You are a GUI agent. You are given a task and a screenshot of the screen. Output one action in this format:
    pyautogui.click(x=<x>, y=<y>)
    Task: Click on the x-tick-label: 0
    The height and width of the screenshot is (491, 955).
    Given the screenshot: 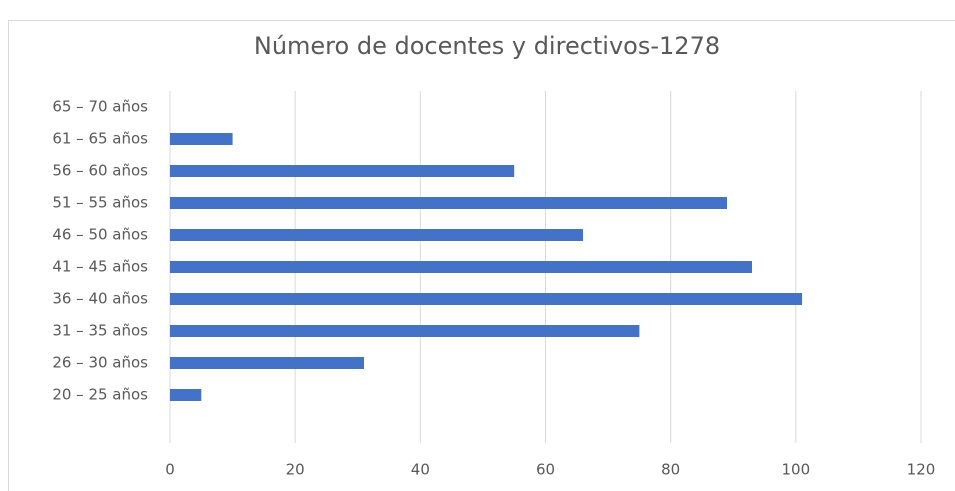 What is the action you would take?
    pyautogui.click(x=170, y=470)
    